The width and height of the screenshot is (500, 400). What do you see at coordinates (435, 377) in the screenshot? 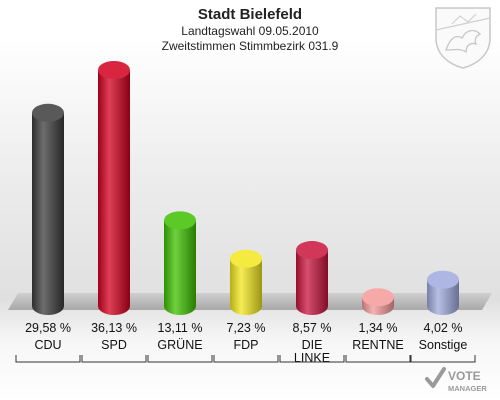
I see `checkmark-icon` at bounding box center [435, 377].